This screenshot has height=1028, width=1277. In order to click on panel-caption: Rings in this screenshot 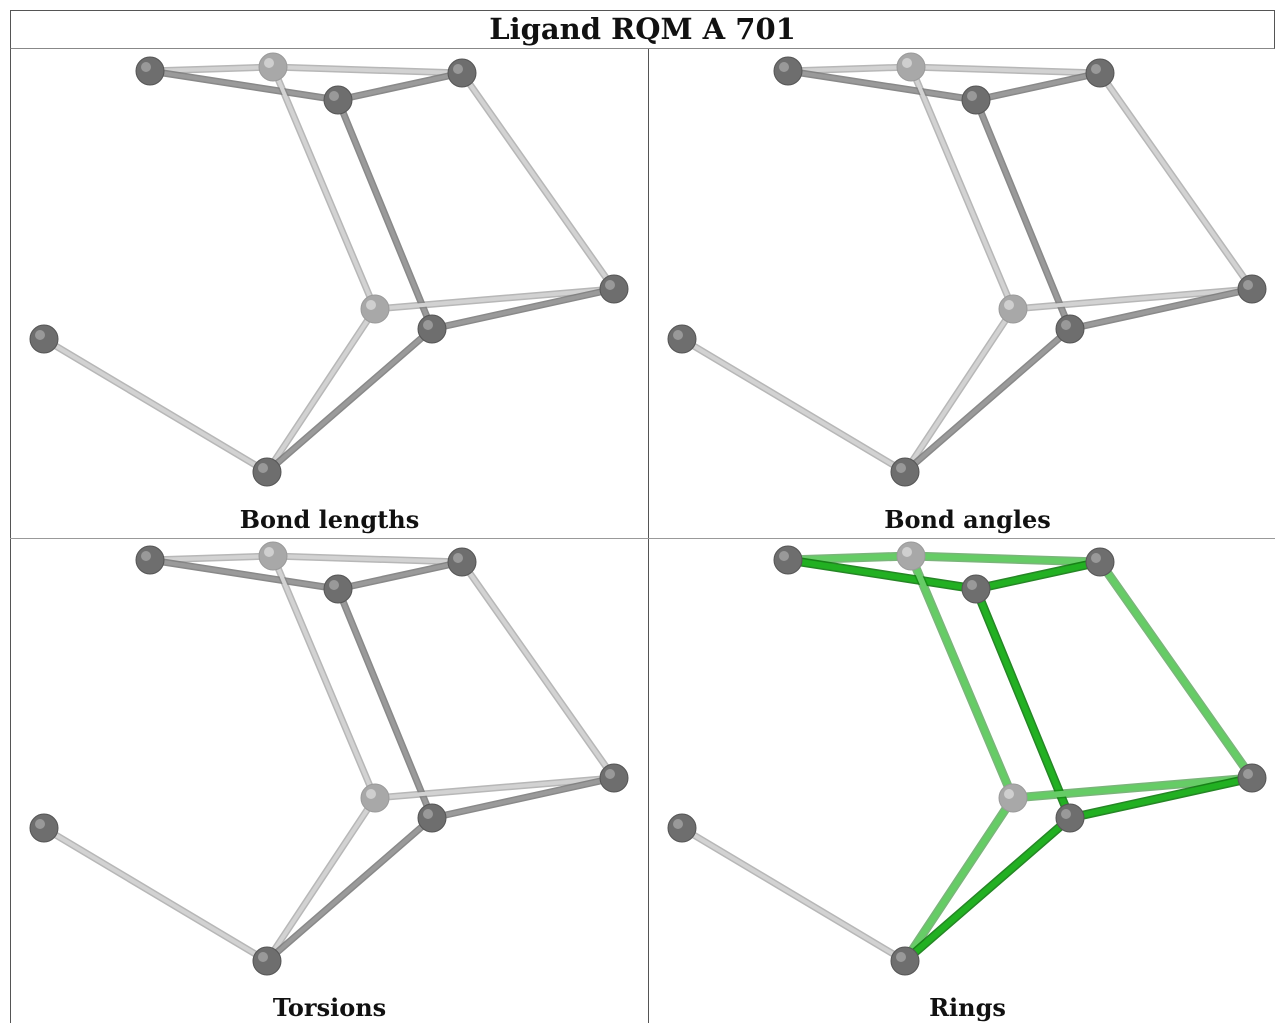, I will do `click(967, 1007)`.